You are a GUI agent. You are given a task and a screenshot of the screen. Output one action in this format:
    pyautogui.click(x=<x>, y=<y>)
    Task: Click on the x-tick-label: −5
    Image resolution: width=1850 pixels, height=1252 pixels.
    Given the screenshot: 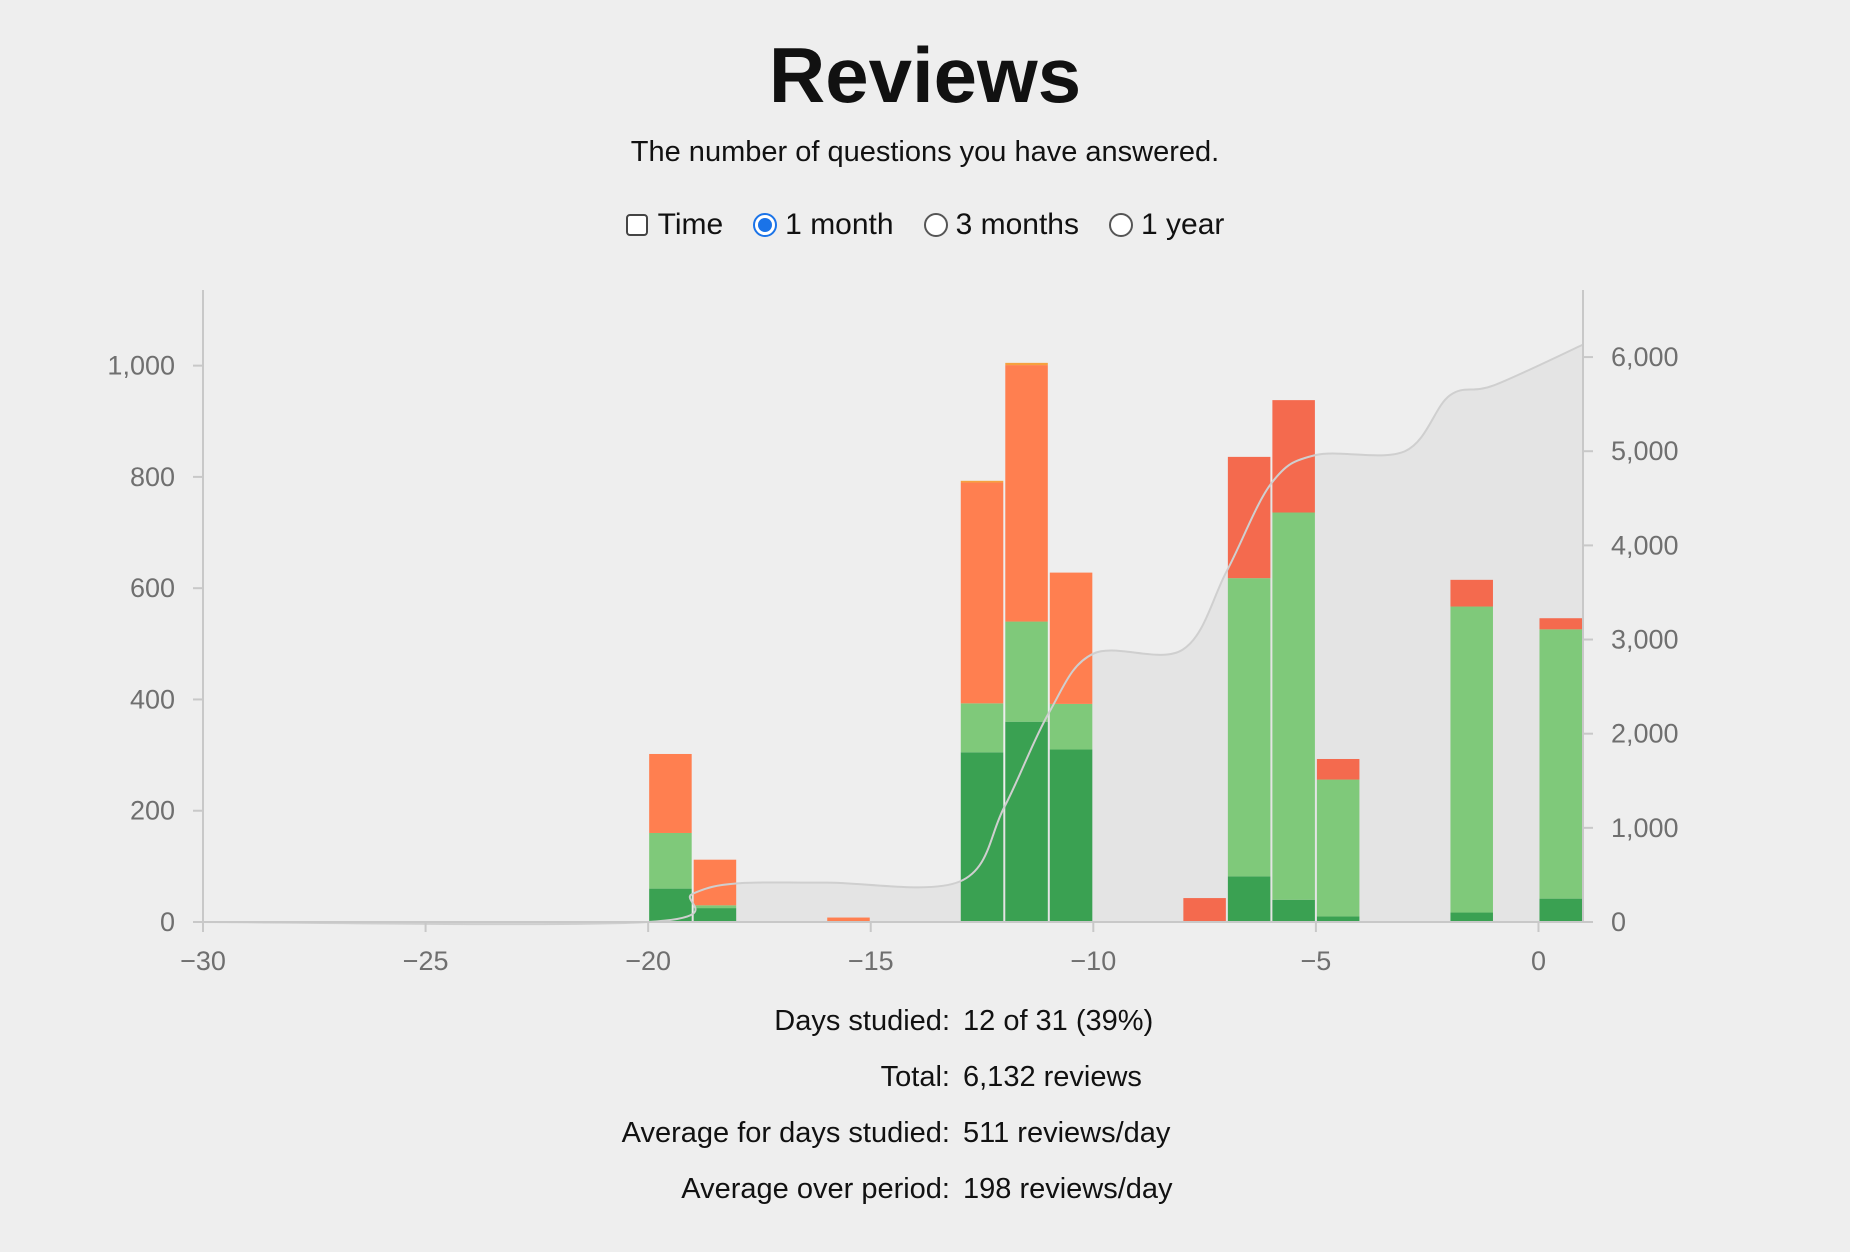 What is the action you would take?
    pyautogui.click(x=1316, y=961)
    